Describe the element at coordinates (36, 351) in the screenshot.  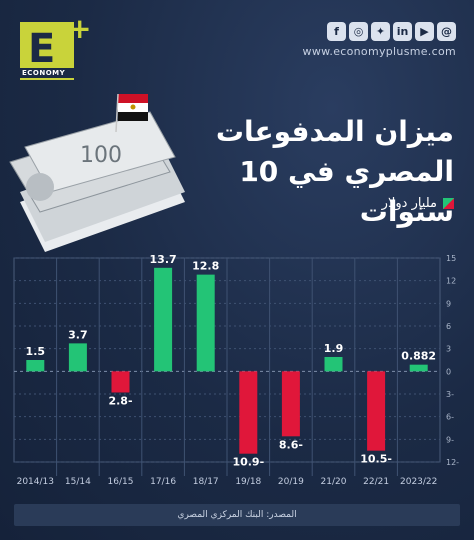
I see `data-label: 1.5` at that location.